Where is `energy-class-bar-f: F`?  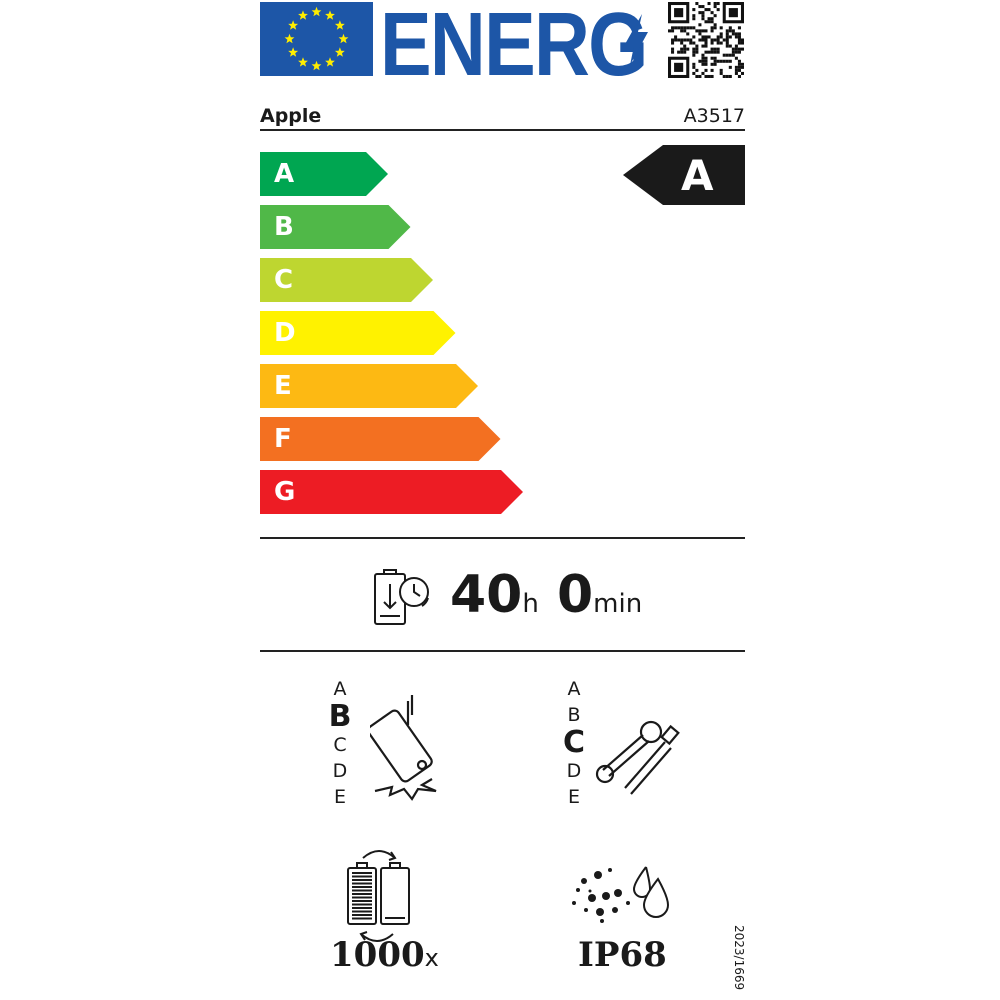 energy-class-bar-f: F is located at coordinates (380, 439).